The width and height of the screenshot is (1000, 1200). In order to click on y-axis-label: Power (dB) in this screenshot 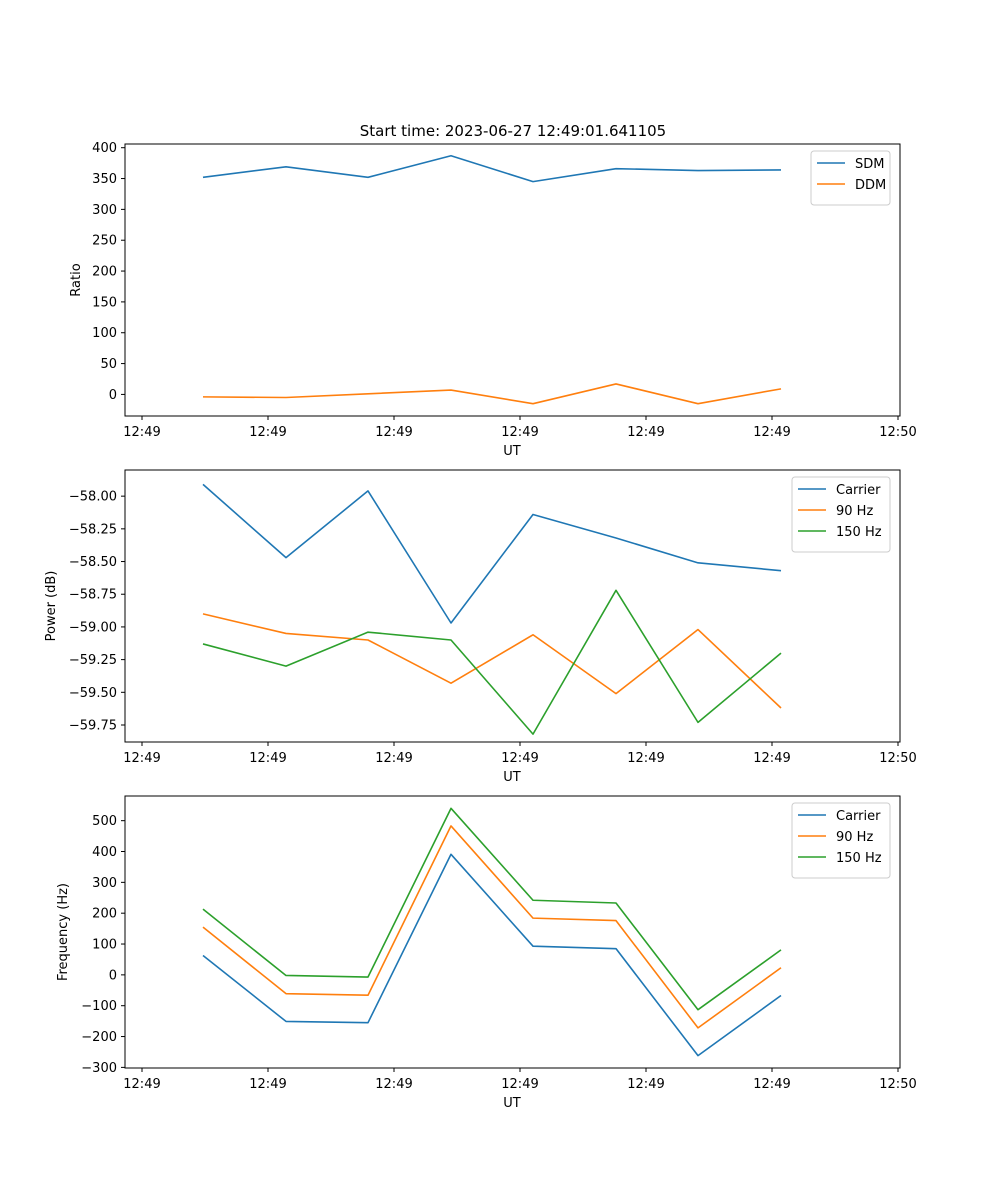, I will do `click(51, 606)`.